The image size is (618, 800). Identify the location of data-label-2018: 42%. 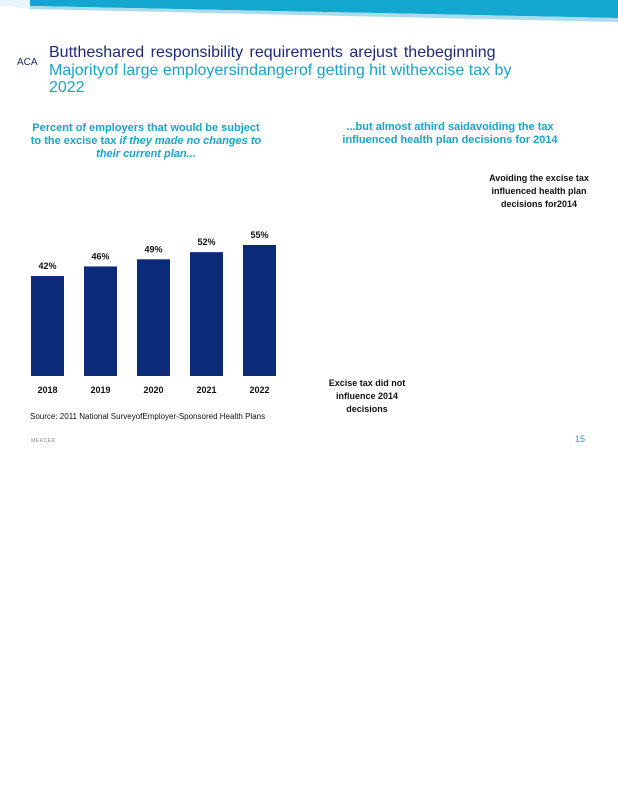
(47, 266).